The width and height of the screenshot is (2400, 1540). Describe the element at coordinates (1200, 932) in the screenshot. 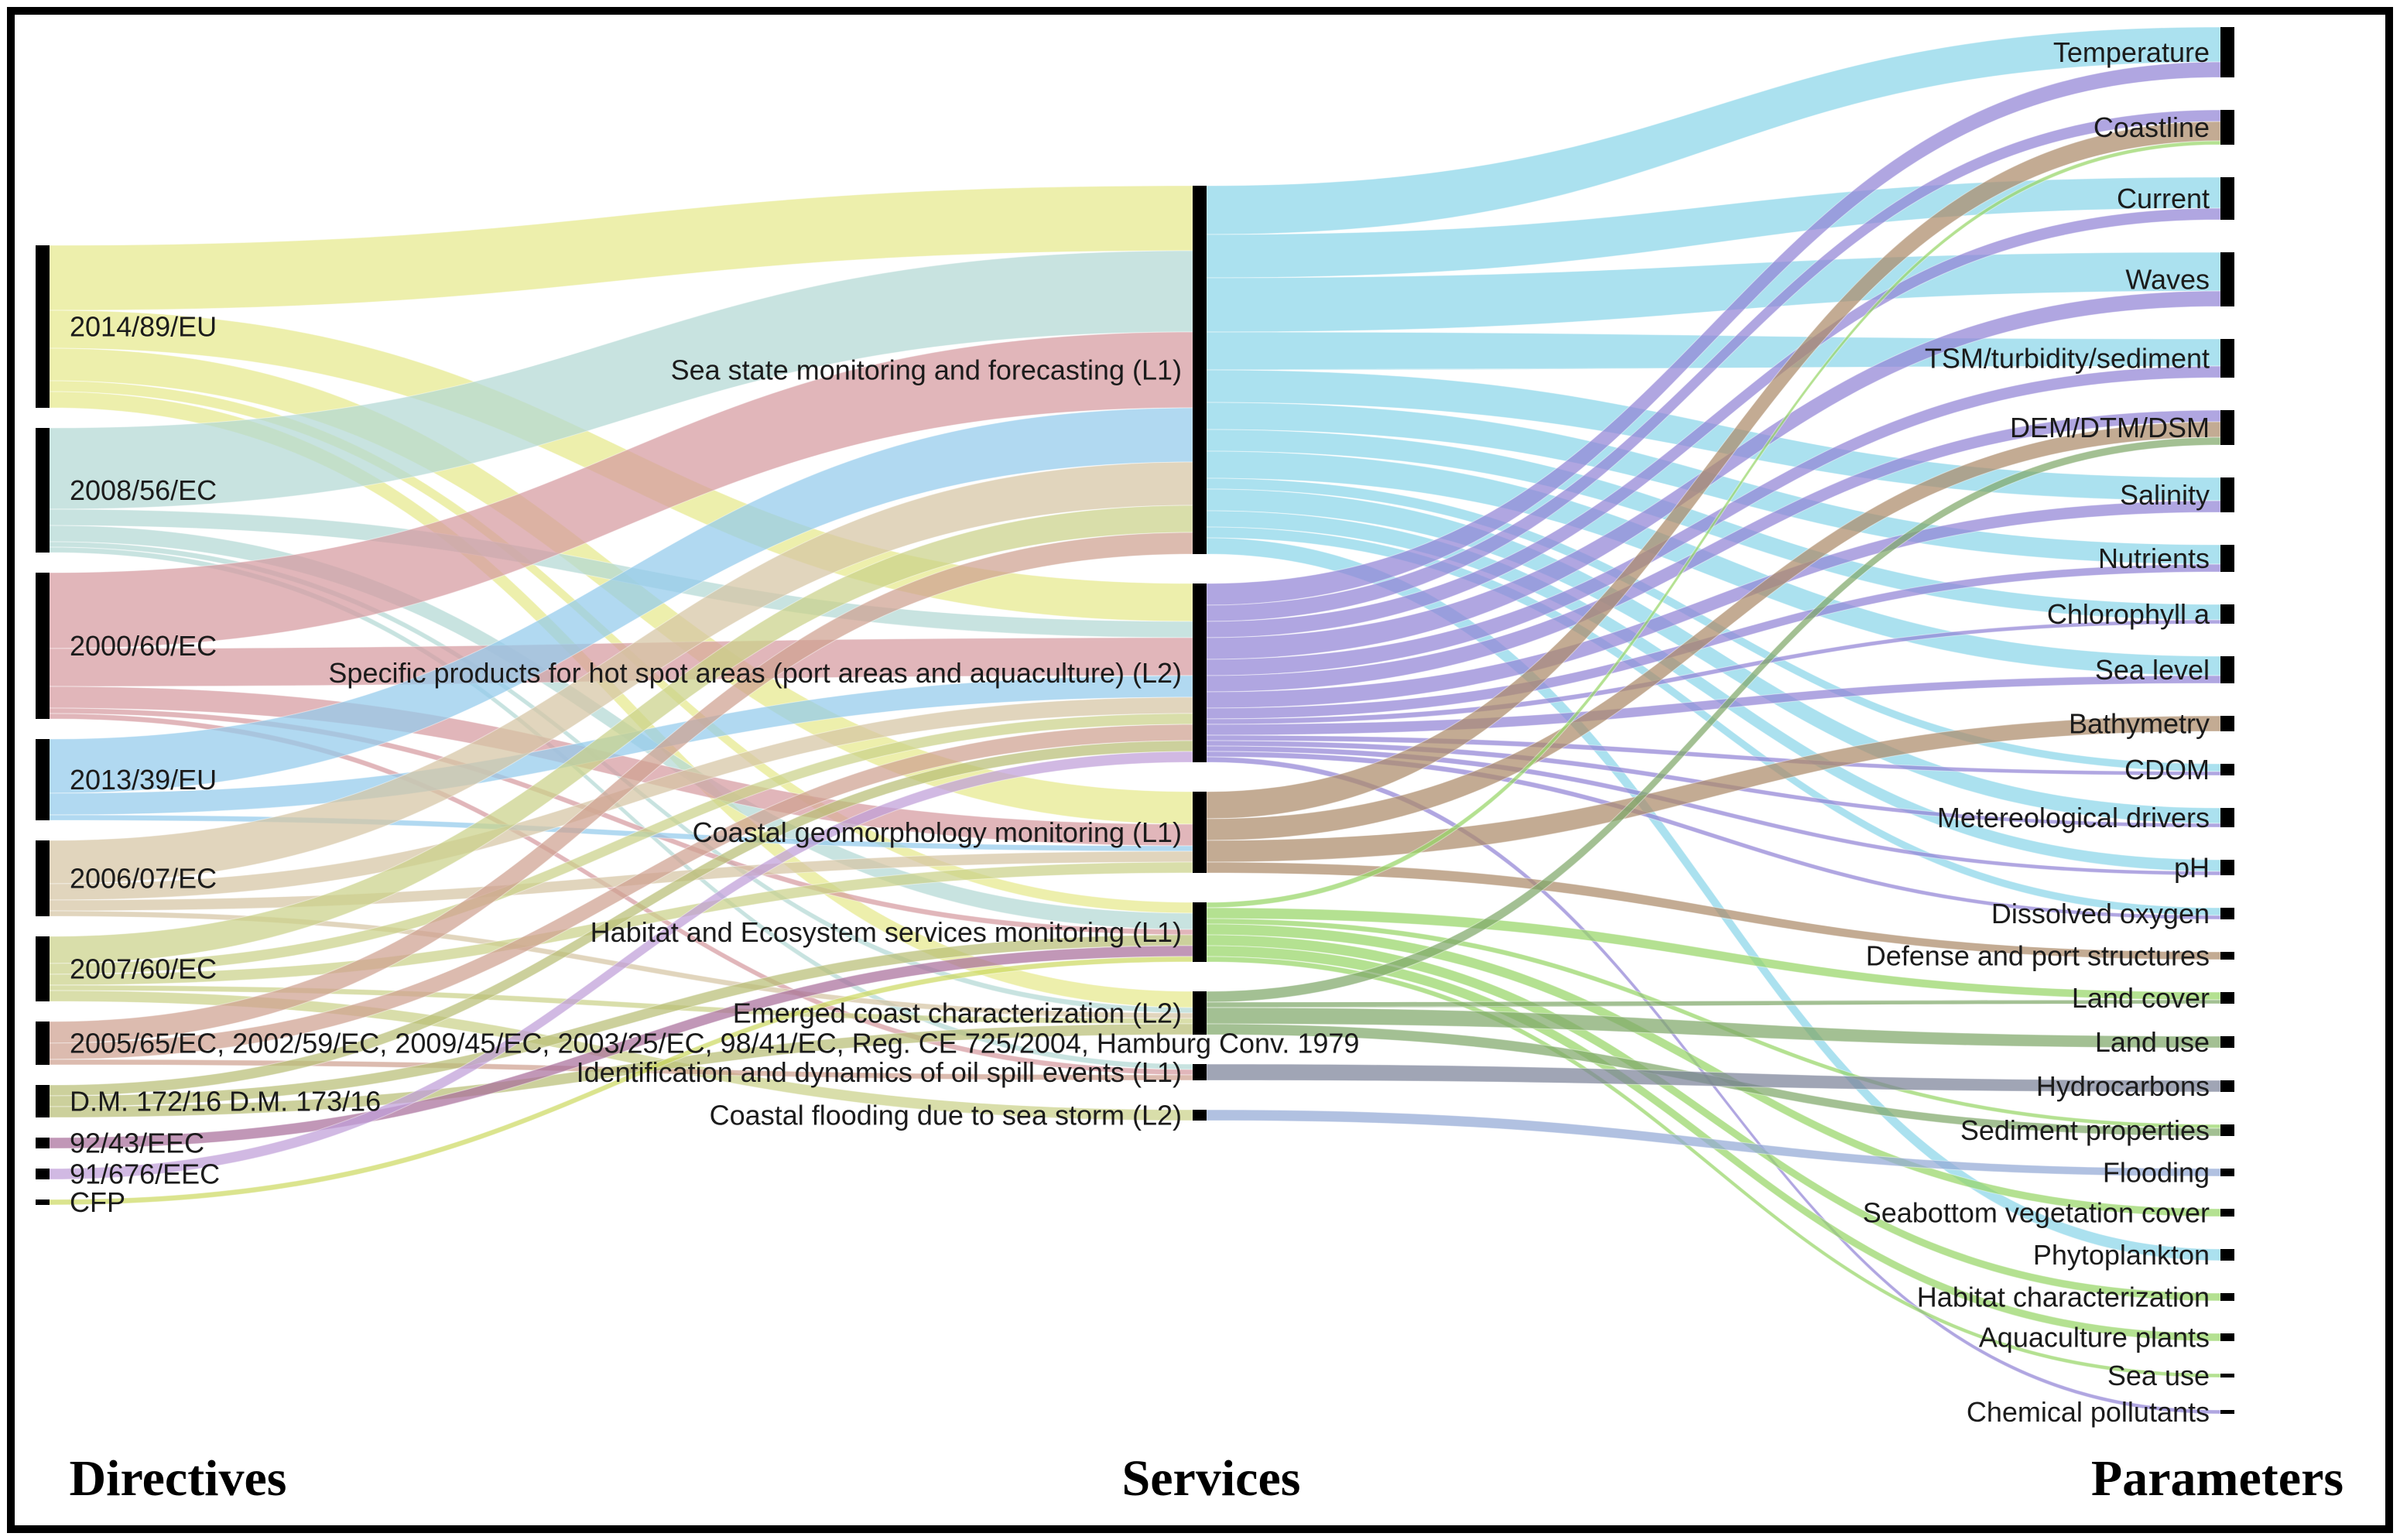

I see `node-habitat-and-ecosystem-services-monitoring-` at that location.